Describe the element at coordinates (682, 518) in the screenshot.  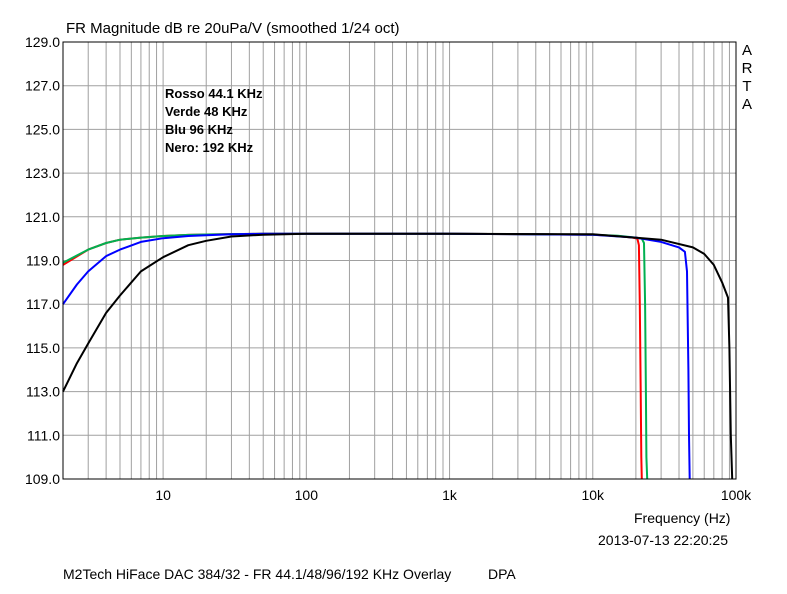
I see `x-axis-label: Frequency (Hz)` at that location.